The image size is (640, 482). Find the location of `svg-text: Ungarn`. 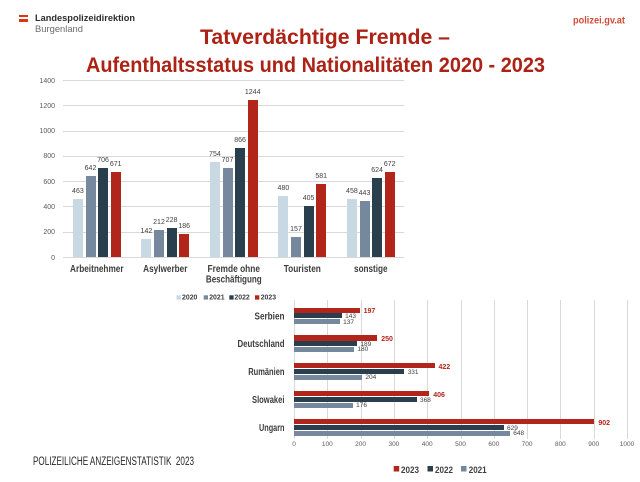

svg-text: Ungarn is located at coordinates (272, 428).